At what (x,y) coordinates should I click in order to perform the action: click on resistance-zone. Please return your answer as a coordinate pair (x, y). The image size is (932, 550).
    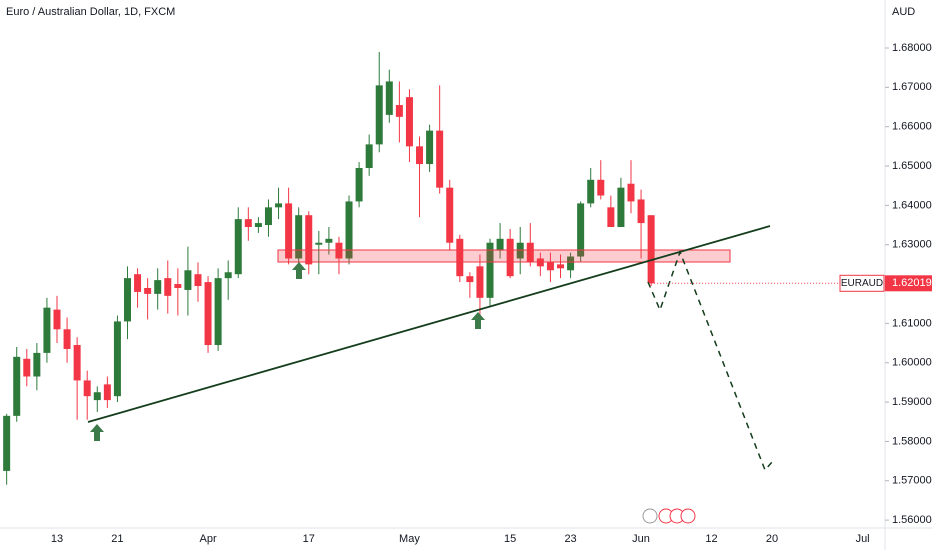
    Looking at the image, I should click on (504, 256).